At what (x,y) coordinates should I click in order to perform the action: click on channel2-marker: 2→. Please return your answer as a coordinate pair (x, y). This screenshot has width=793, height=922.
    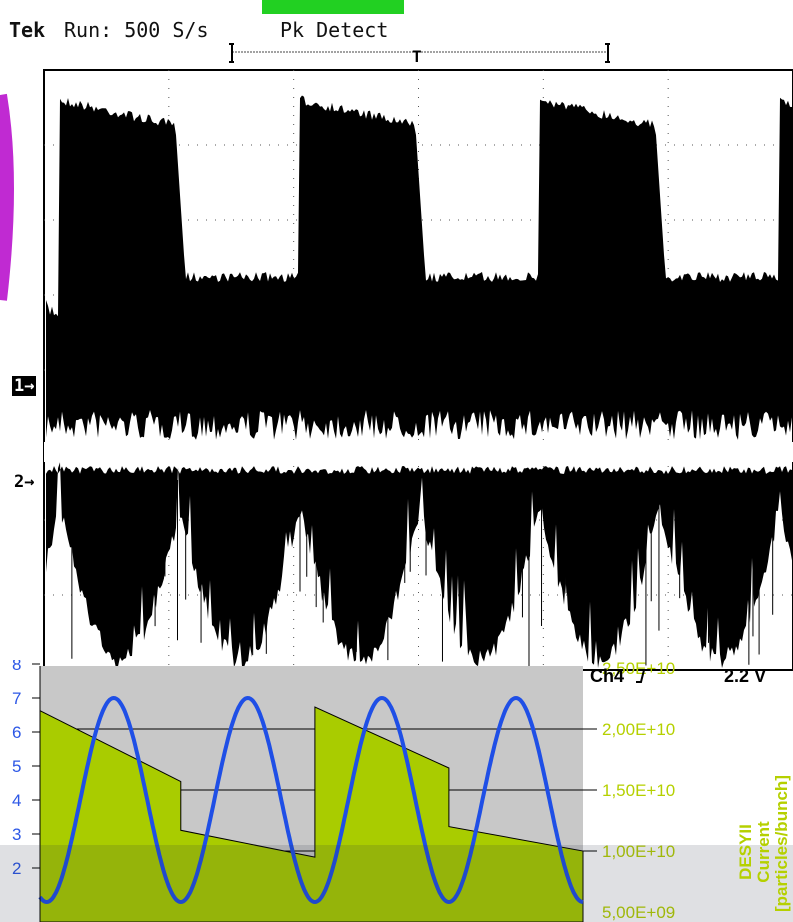
    Looking at the image, I should click on (24, 482).